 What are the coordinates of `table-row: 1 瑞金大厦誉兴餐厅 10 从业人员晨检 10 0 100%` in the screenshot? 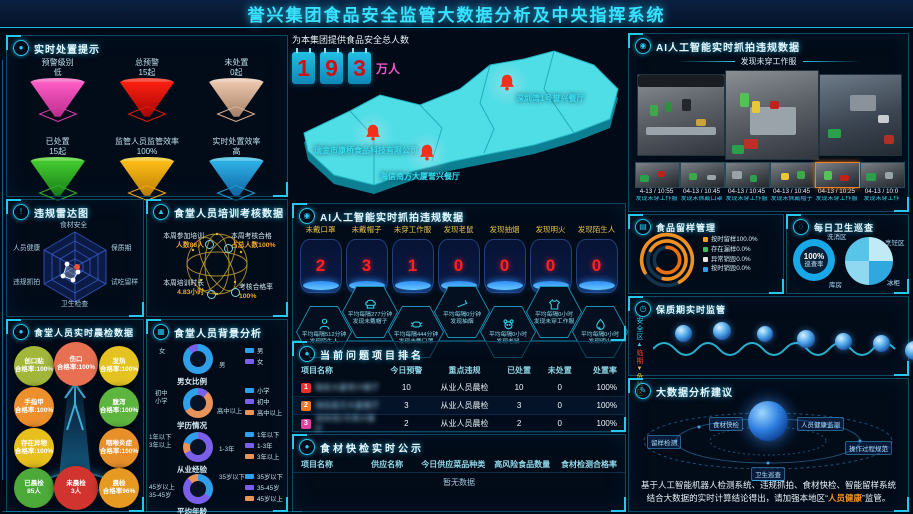 It's located at (459, 388).